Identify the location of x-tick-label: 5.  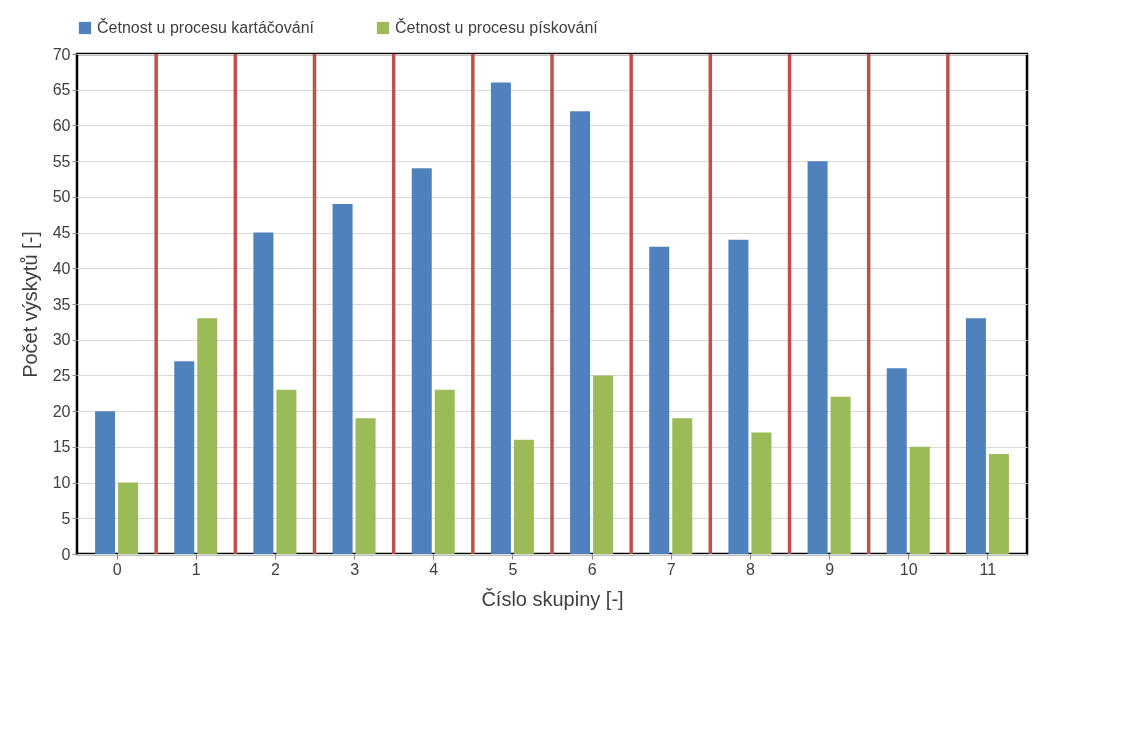
(513, 569).